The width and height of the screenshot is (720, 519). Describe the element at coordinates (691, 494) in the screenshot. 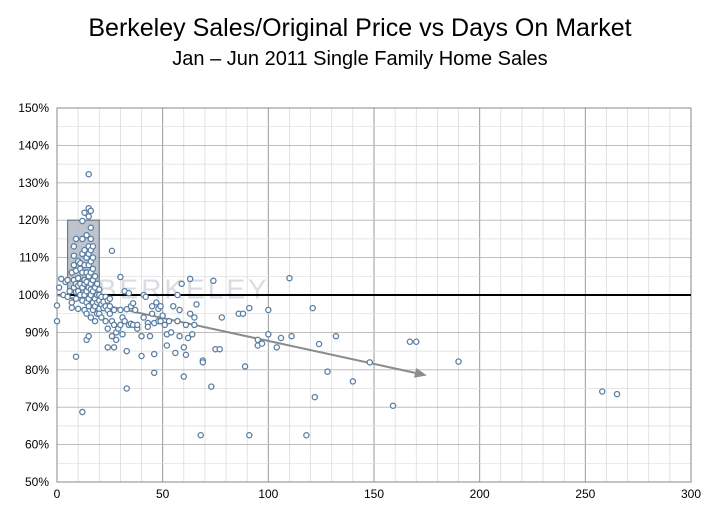

I see `x-tick-label: 300` at that location.